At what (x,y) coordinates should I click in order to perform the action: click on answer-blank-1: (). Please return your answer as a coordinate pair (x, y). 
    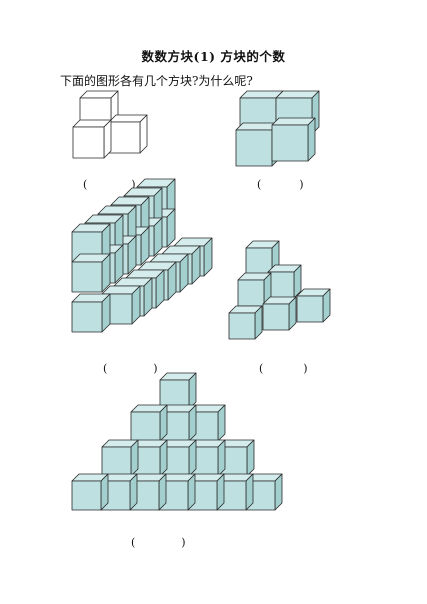
    Looking at the image, I should click on (106, 178).